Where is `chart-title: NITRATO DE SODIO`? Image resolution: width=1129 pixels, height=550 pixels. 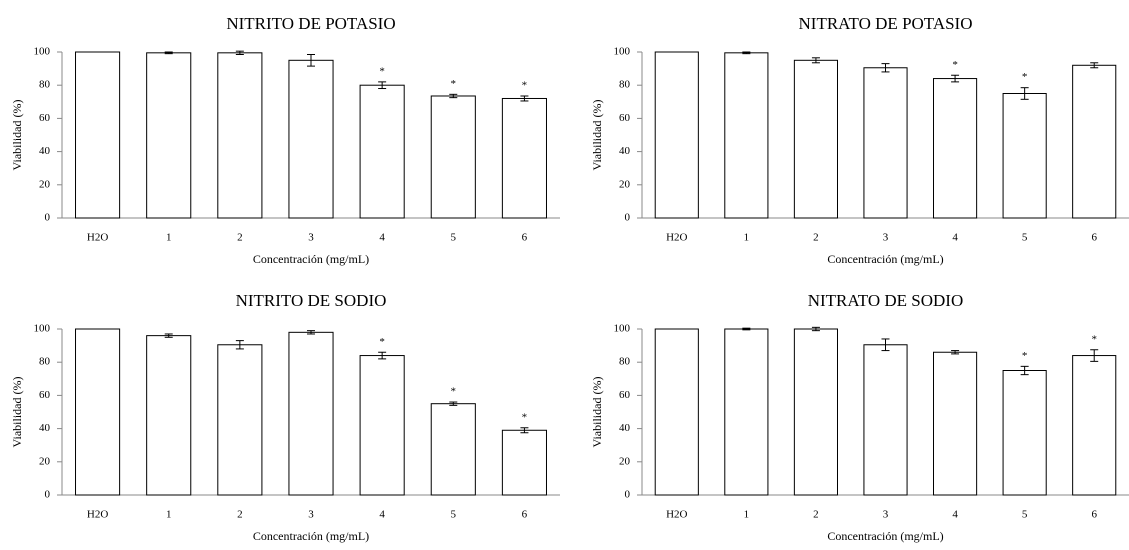 chart-title: NITRATO DE SODIO is located at coordinates (886, 300).